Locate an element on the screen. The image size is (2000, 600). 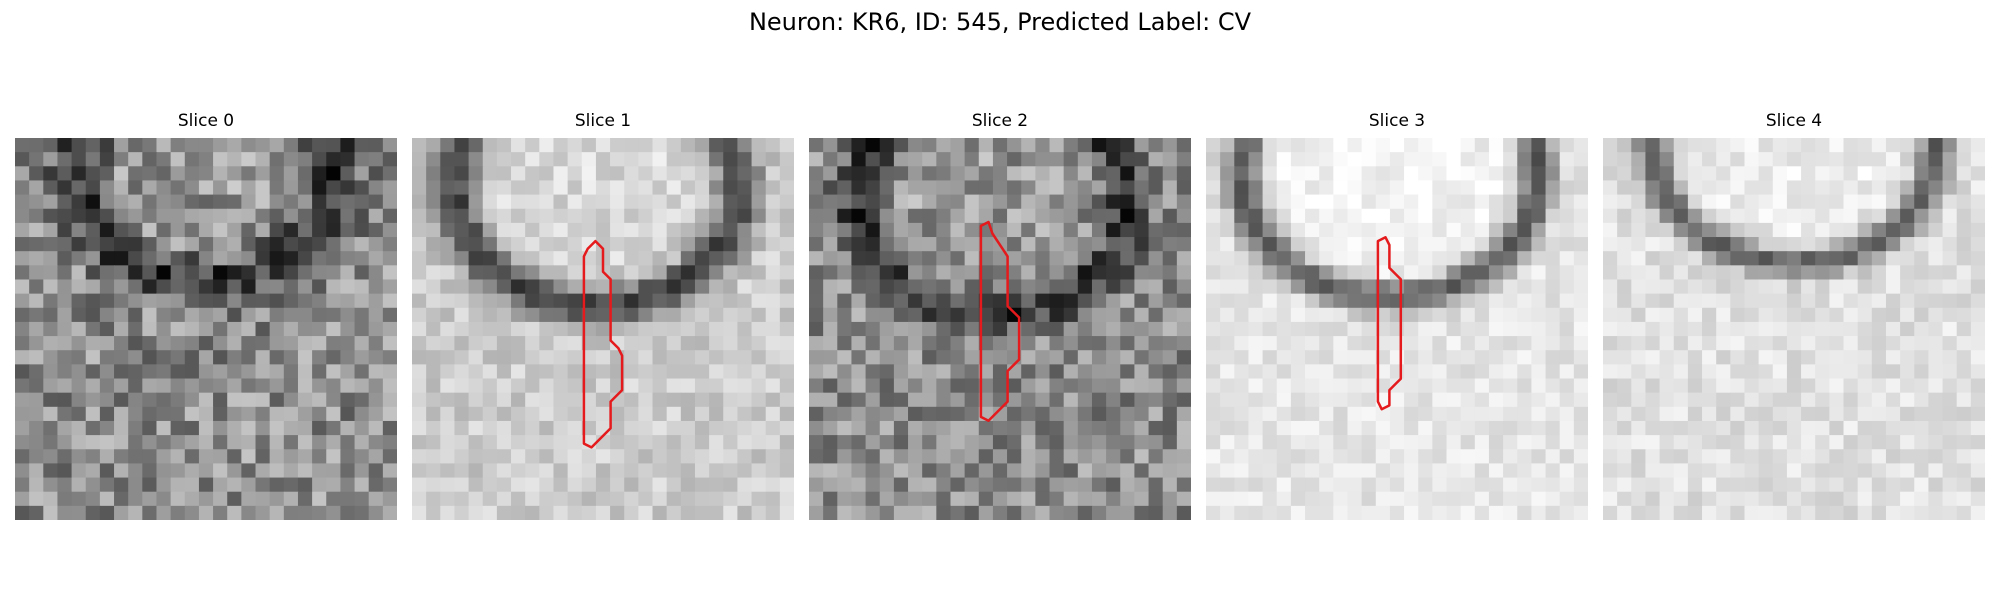
slice-title: Slice 4 is located at coordinates (1794, 121).